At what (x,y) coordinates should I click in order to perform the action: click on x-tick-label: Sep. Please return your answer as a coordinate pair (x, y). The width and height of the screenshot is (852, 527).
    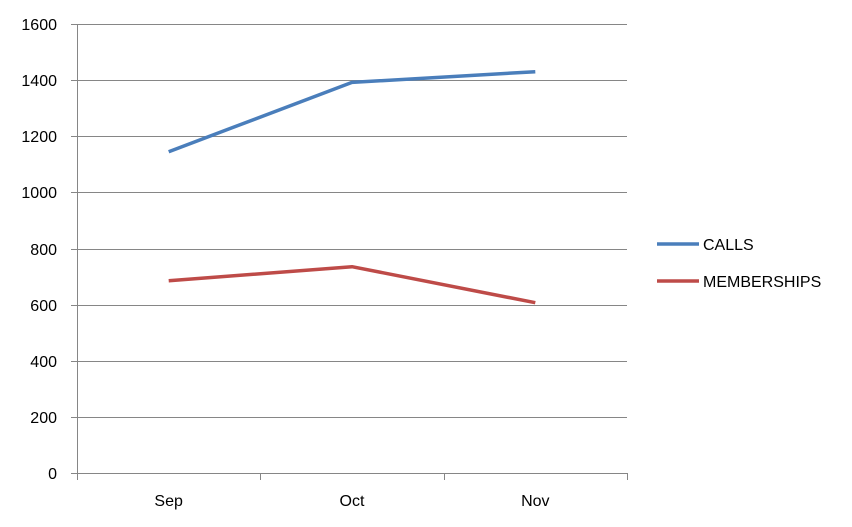
    Looking at the image, I should click on (168, 501).